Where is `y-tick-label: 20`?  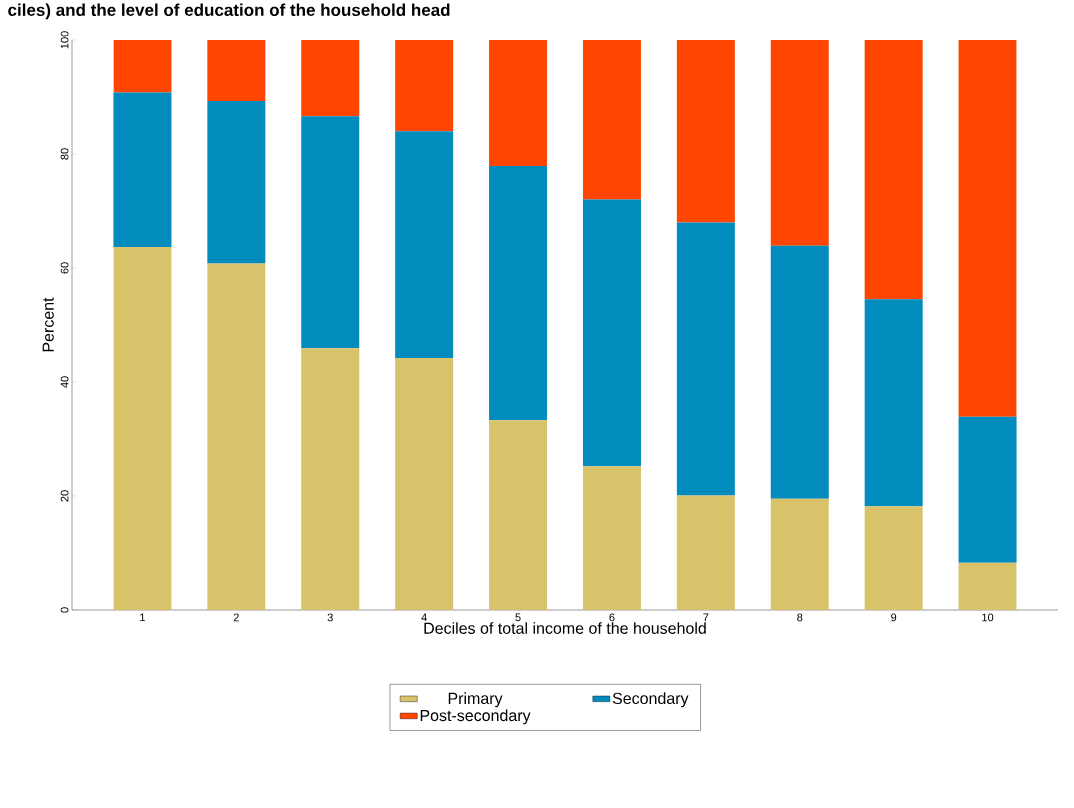 y-tick-label: 20 is located at coordinates (64, 496).